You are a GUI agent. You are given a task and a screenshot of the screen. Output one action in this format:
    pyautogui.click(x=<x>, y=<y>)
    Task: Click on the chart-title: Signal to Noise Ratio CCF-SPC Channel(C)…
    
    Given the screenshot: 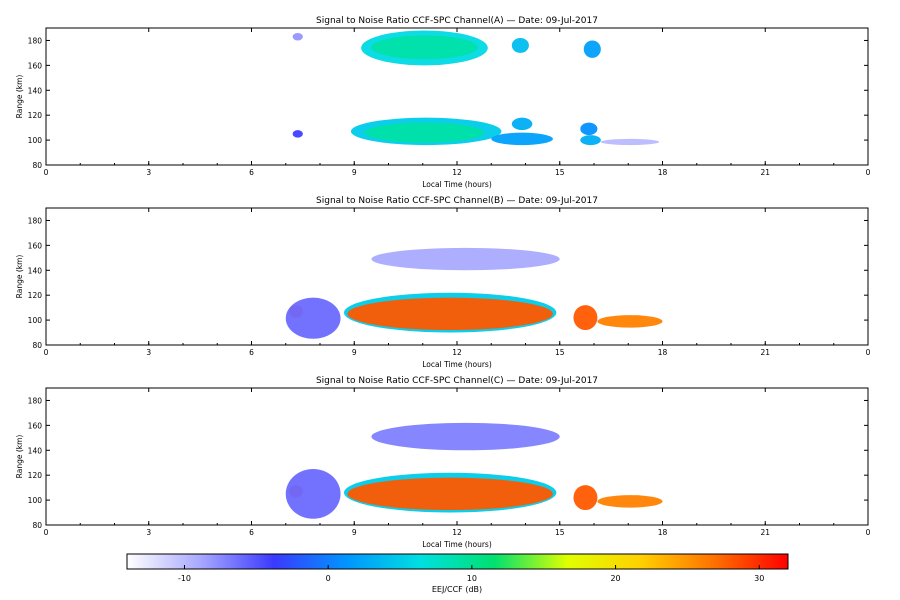 What is the action you would take?
    pyautogui.click(x=457, y=381)
    